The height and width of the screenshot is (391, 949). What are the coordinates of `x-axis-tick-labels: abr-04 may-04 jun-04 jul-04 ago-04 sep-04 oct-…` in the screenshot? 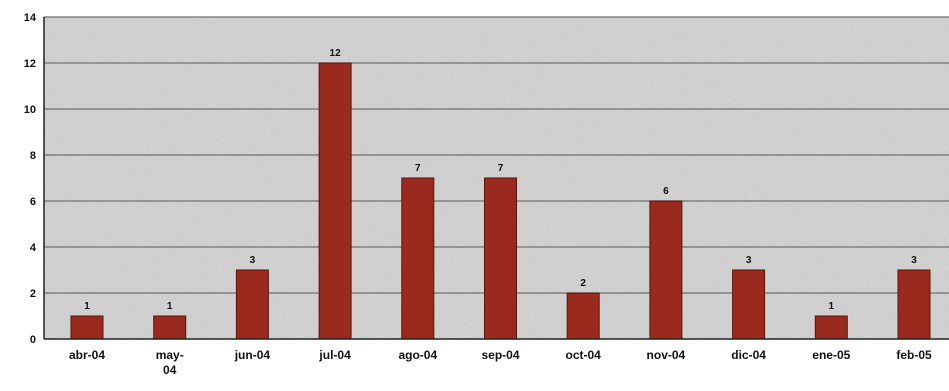 It's located at (500, 362).